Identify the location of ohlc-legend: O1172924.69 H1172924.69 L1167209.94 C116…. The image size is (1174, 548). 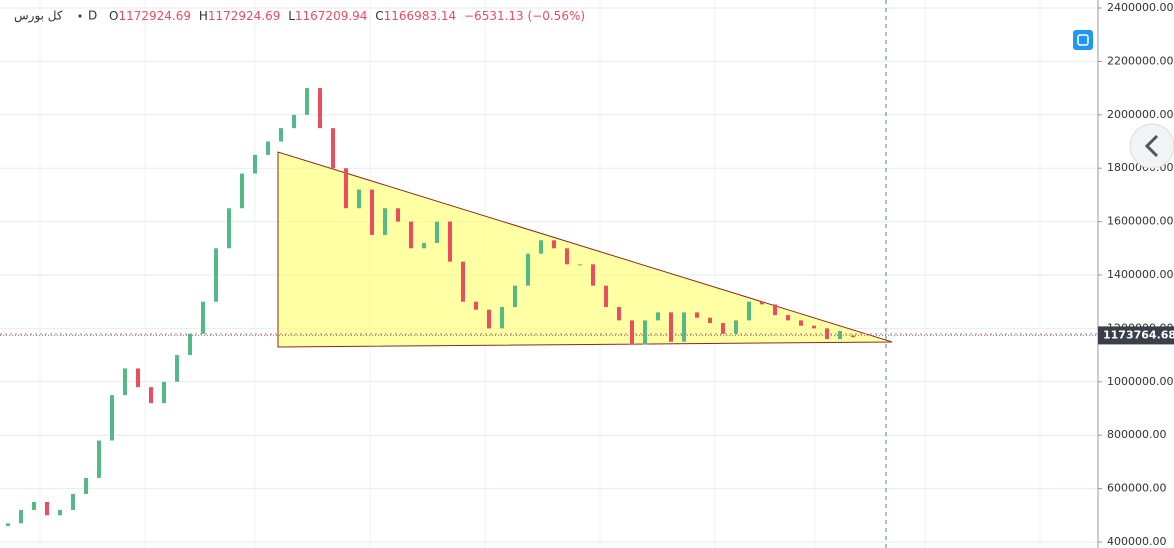
(347, 16).